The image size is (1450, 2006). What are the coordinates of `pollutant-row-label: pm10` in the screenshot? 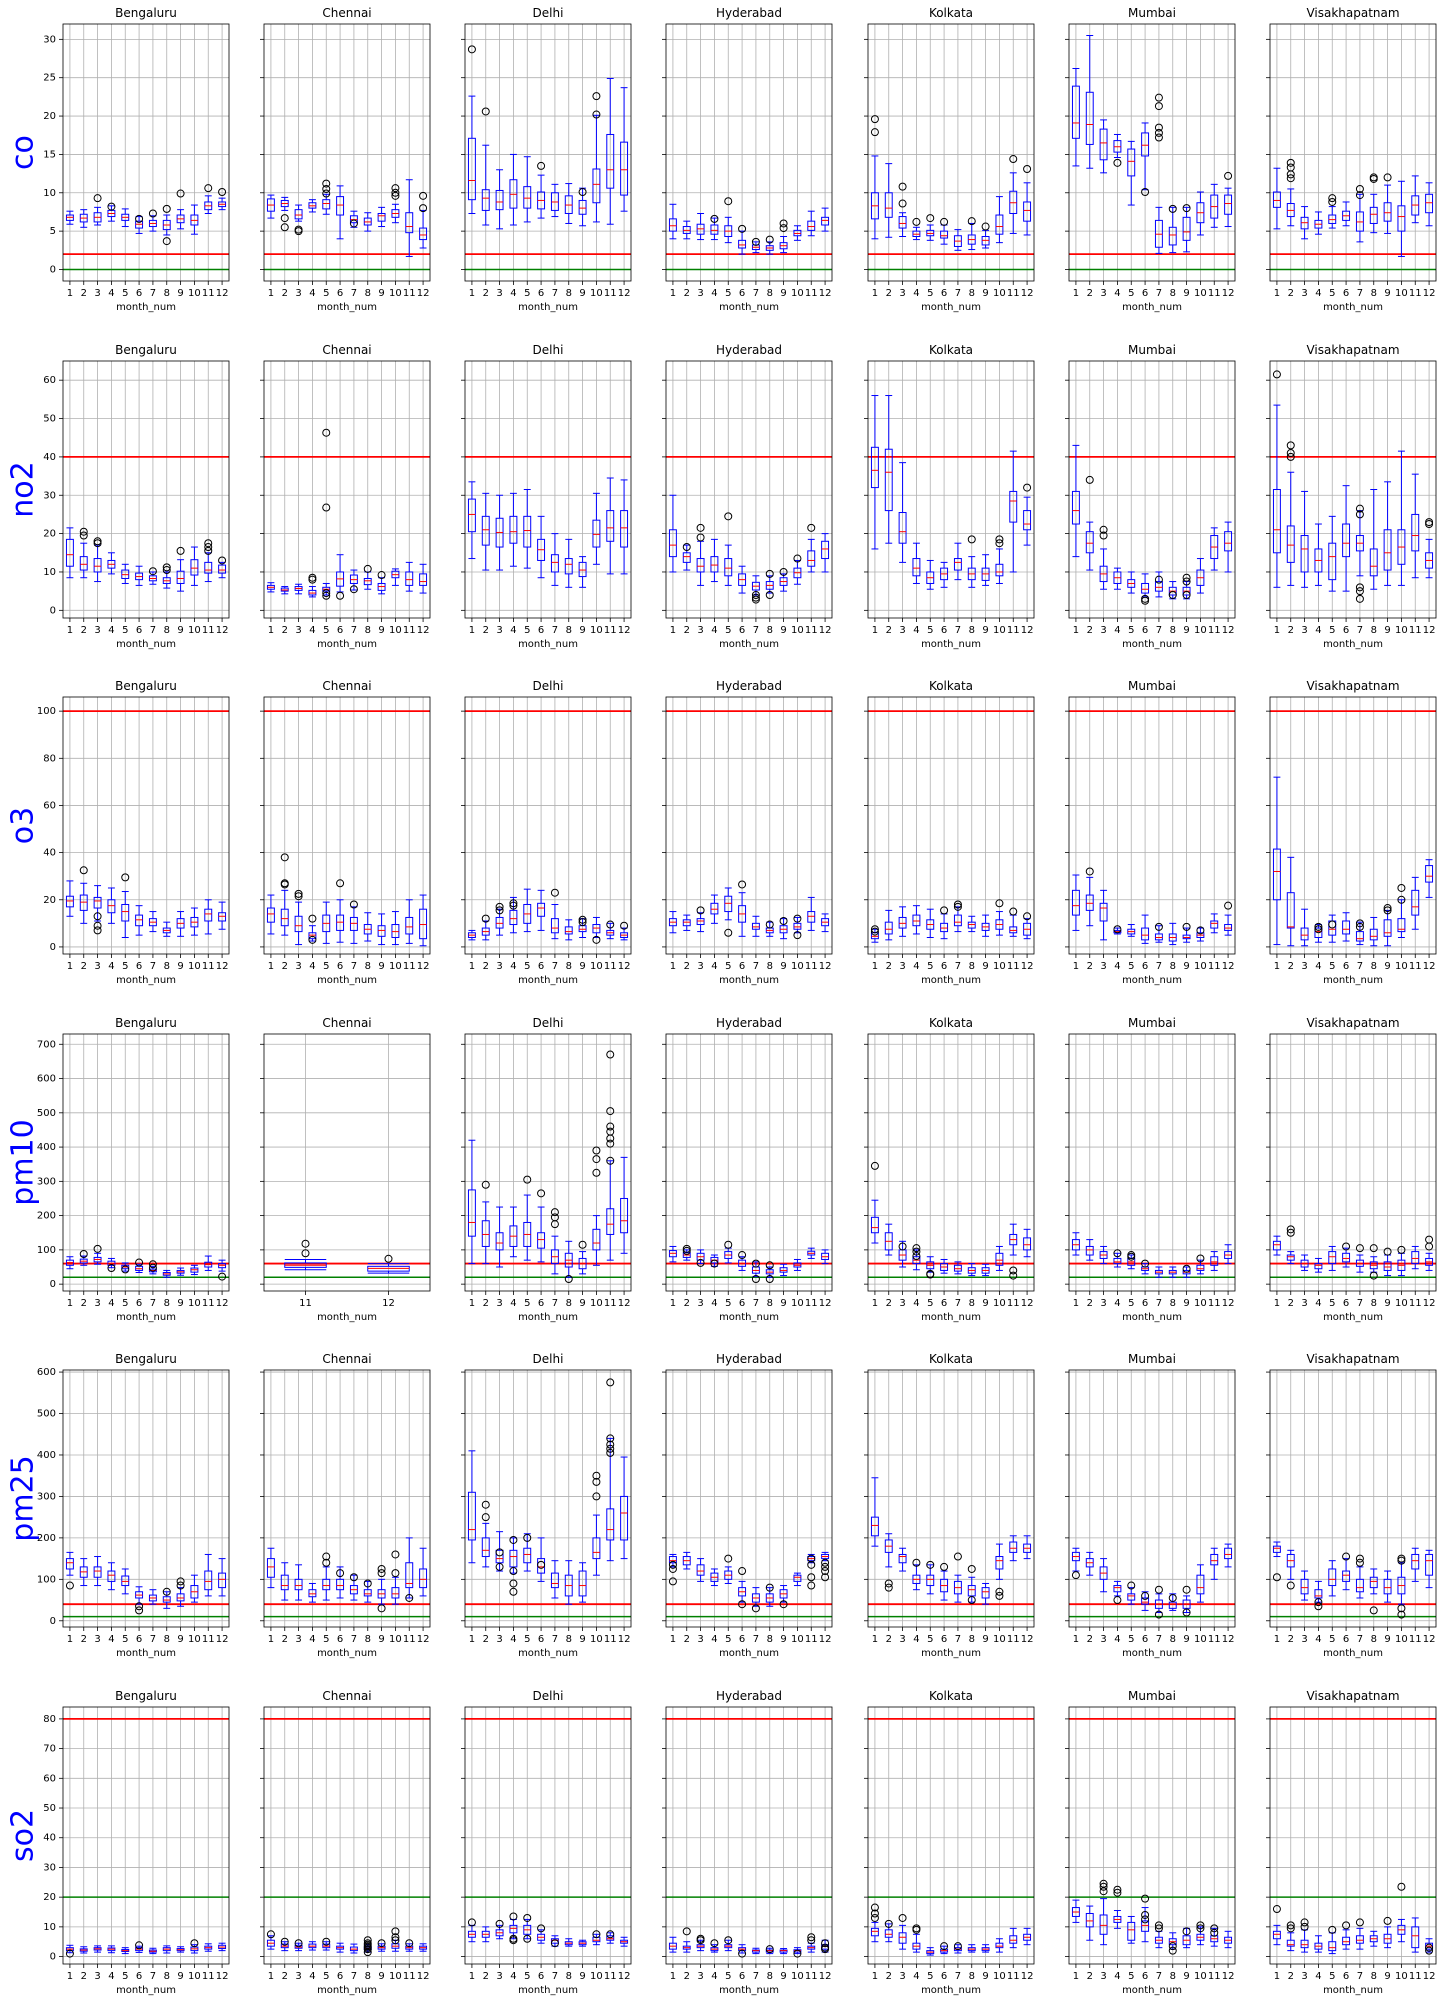 It's located at (23, 1162).